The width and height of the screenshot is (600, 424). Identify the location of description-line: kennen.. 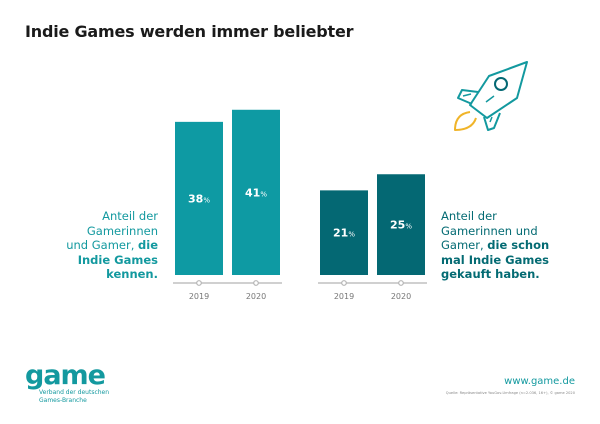
(132, 274).